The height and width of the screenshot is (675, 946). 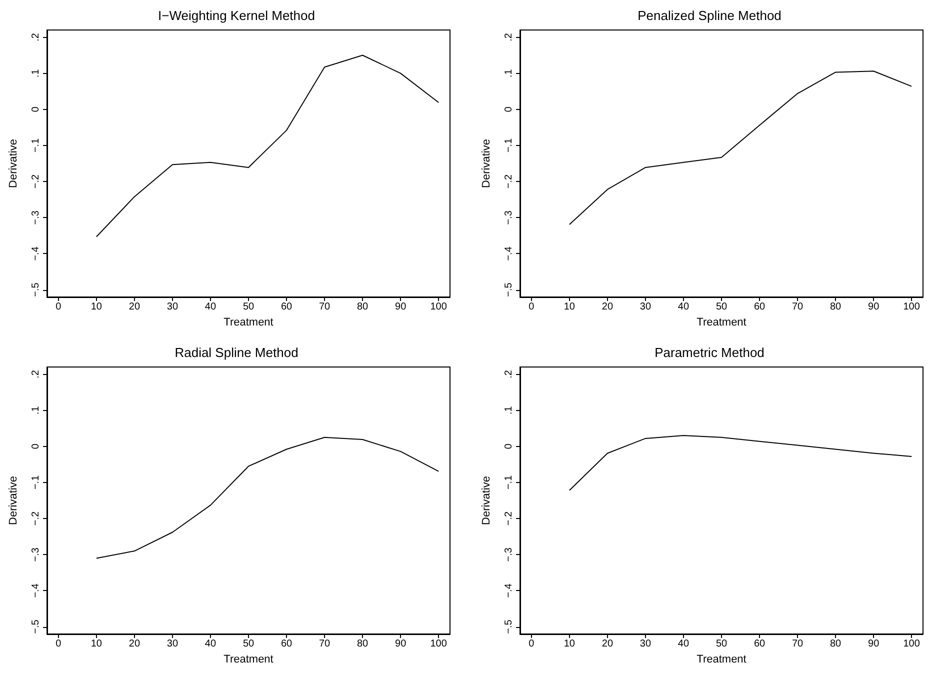 I want to click on chart-title: Penalized Spline Method, so click(x=710, y=15).